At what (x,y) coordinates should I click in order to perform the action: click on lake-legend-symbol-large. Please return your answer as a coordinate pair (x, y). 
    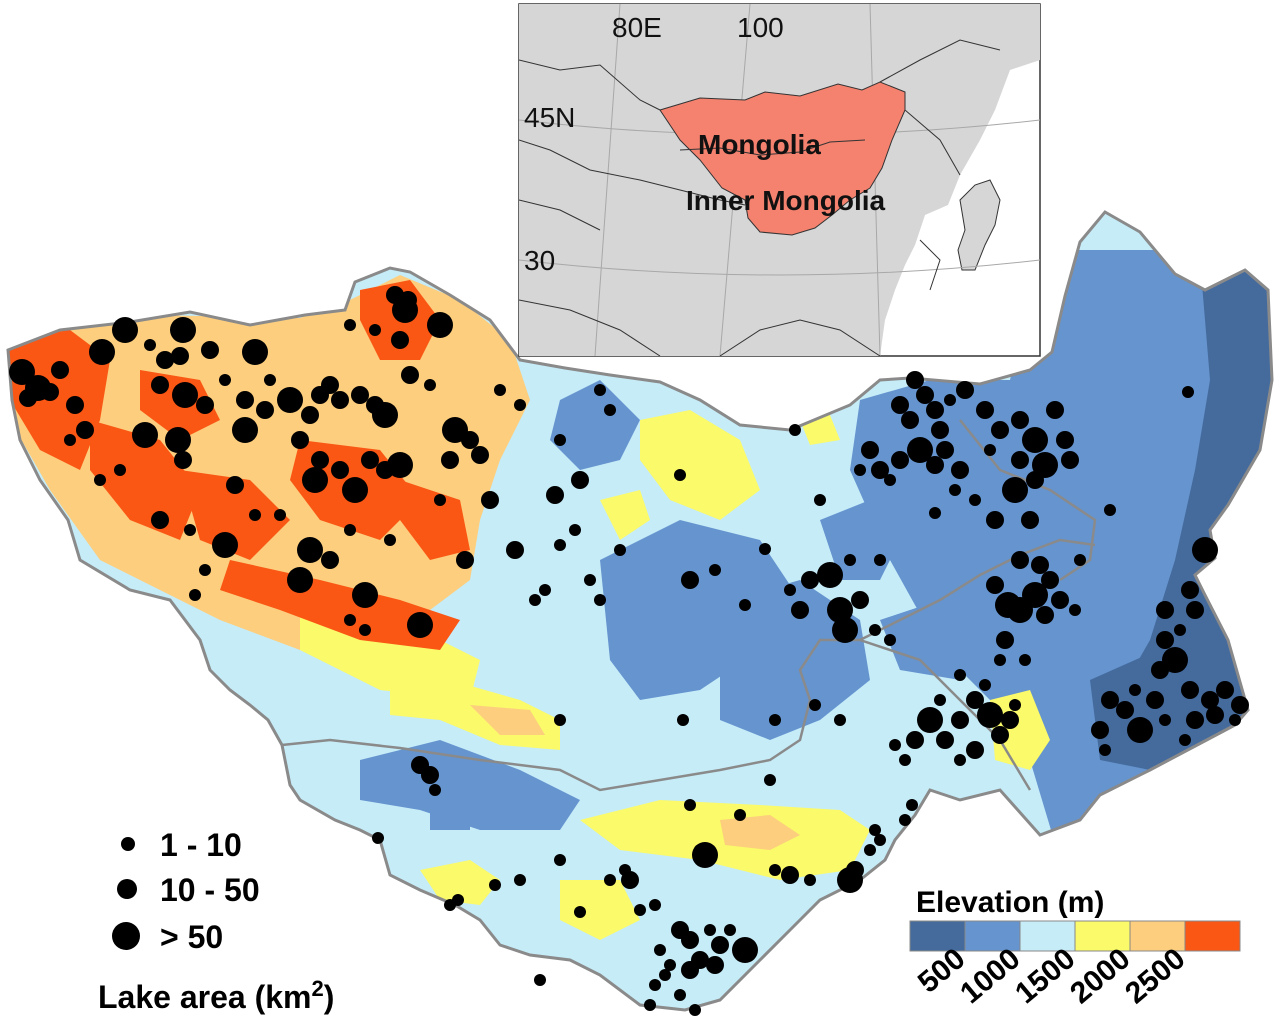
    Looking at the image, I should click on (126, 936).